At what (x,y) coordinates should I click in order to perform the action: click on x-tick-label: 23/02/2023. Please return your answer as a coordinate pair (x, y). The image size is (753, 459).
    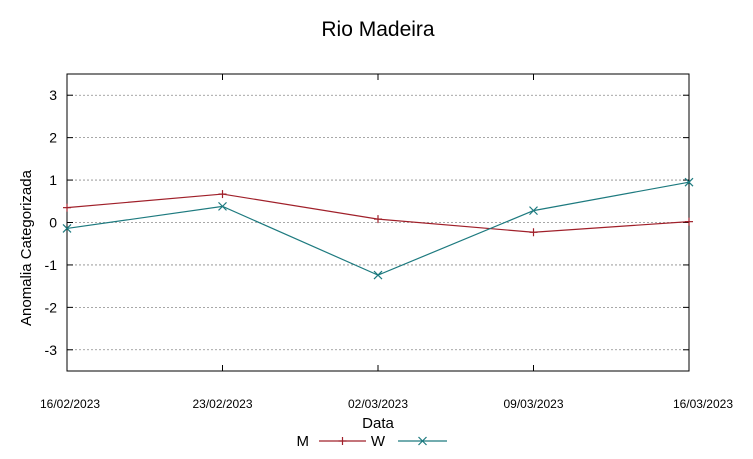
    Looking at the image, I should click on (222, 404).